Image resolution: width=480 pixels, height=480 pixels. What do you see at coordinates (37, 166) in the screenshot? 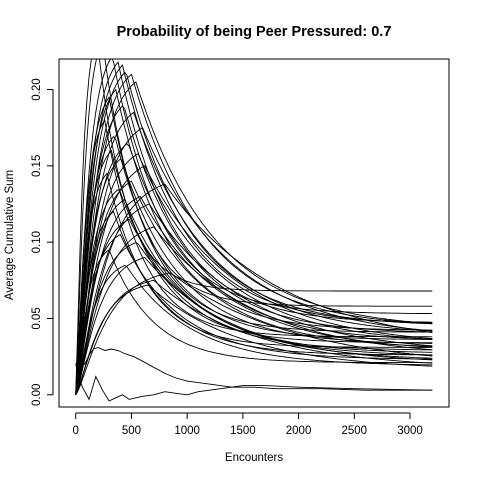
I see `y-tick-label: 0.15` at bounding box center [37, 166].